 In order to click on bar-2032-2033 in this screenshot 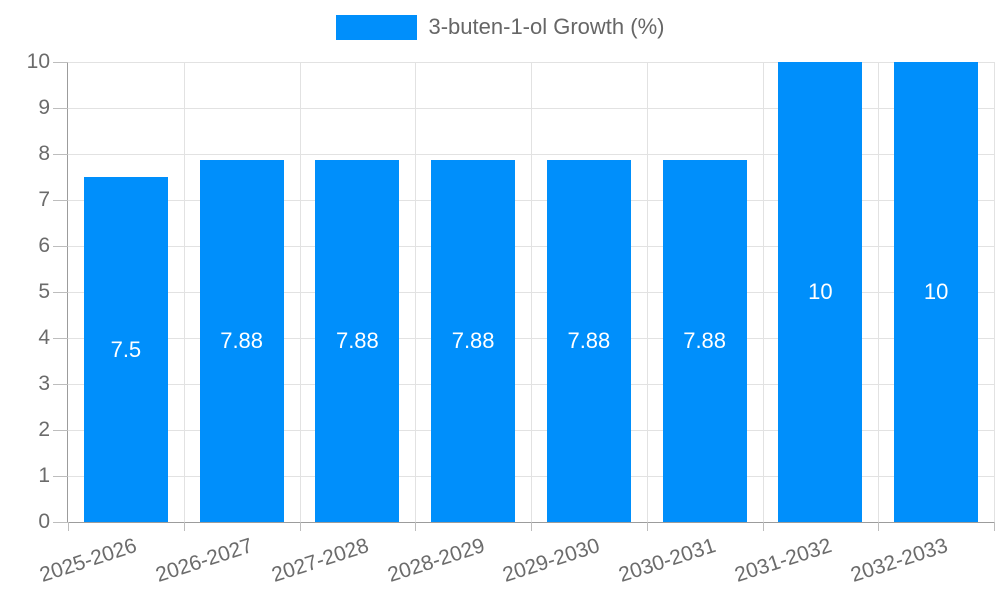, I will do `click(936, 292)`.